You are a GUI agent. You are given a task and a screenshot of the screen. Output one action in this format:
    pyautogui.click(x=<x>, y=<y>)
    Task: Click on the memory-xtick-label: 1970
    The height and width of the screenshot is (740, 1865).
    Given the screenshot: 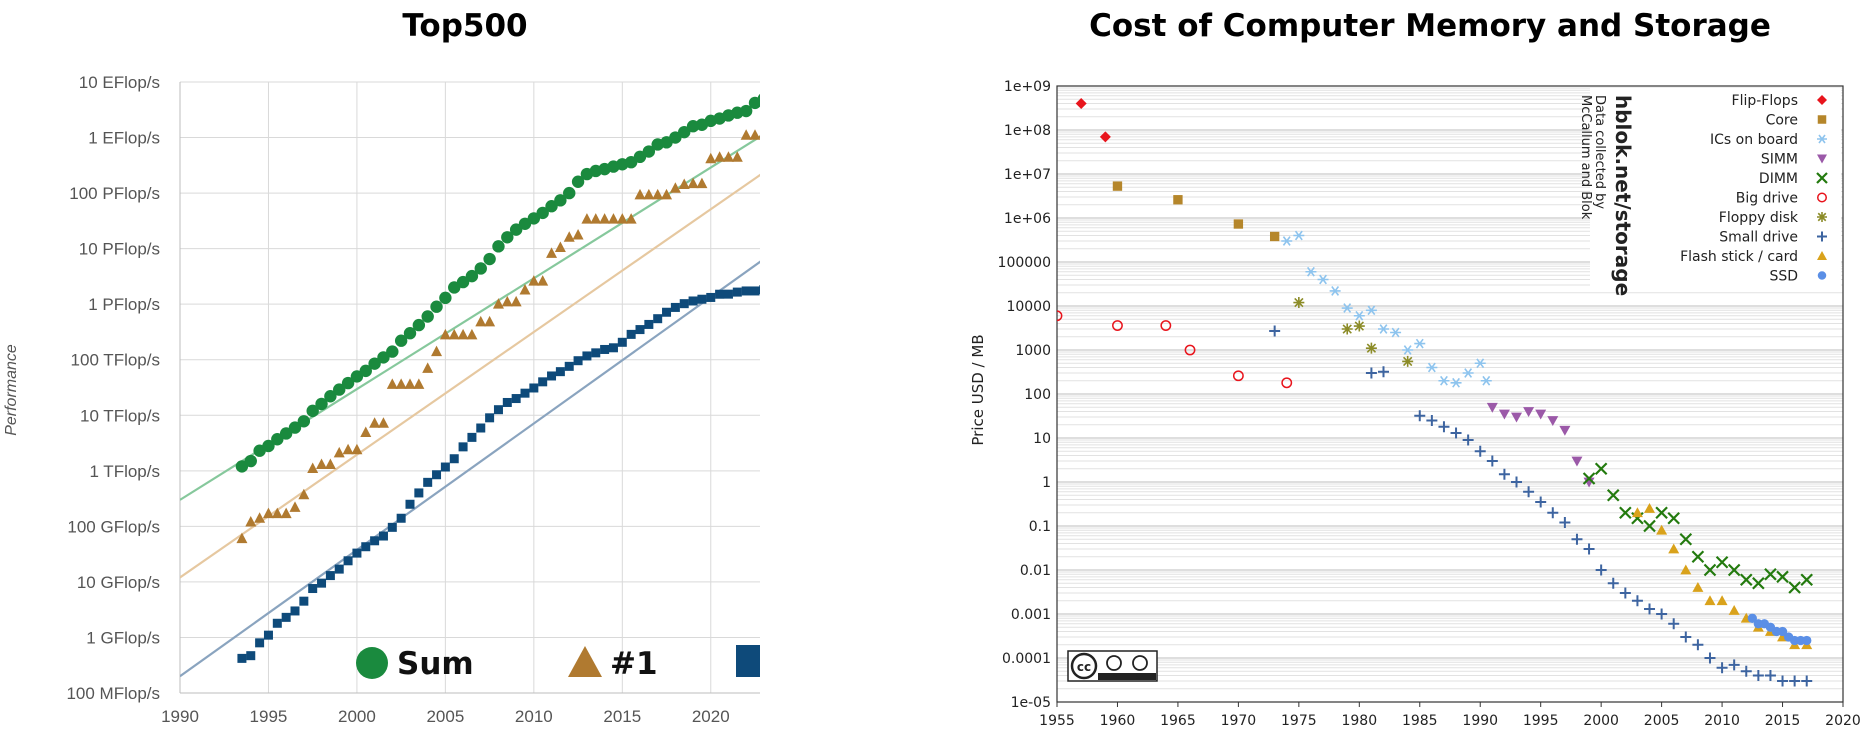 What is the action you would take?
    pyautogui.click(x=1239, y=721)
    